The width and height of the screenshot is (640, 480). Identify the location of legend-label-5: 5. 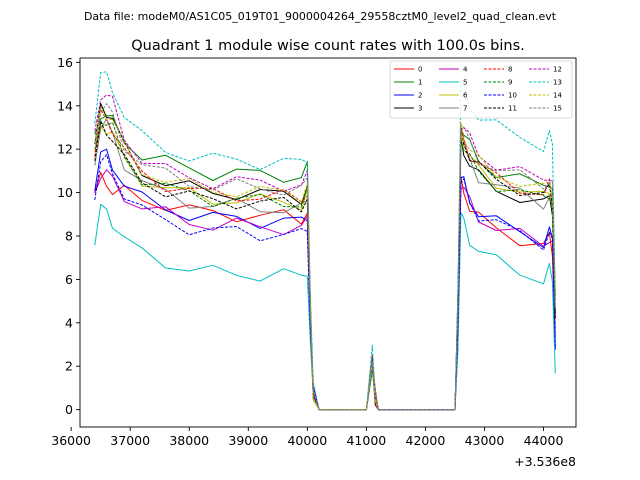
(465, 83).